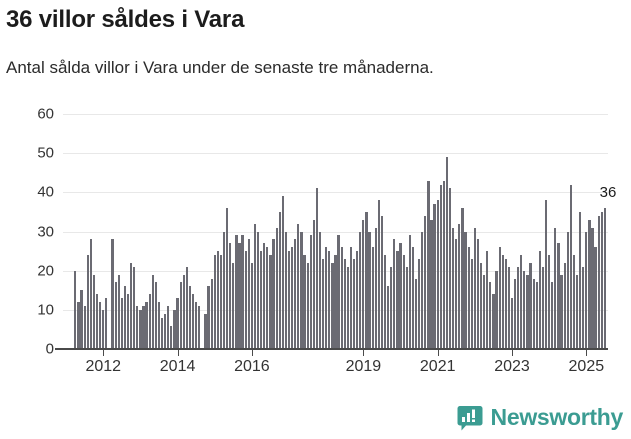  Describe the element at coordinates (363, 366) in the screenshot. I see `x-axis-tick-label: 2019` at that location.